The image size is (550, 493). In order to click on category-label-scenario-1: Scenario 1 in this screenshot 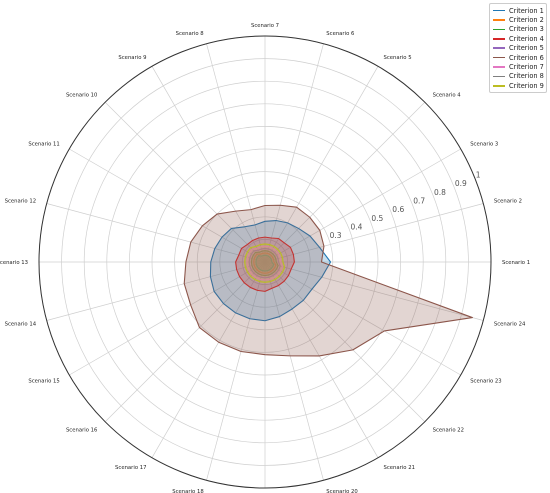, I will do `click(516, 263)`.